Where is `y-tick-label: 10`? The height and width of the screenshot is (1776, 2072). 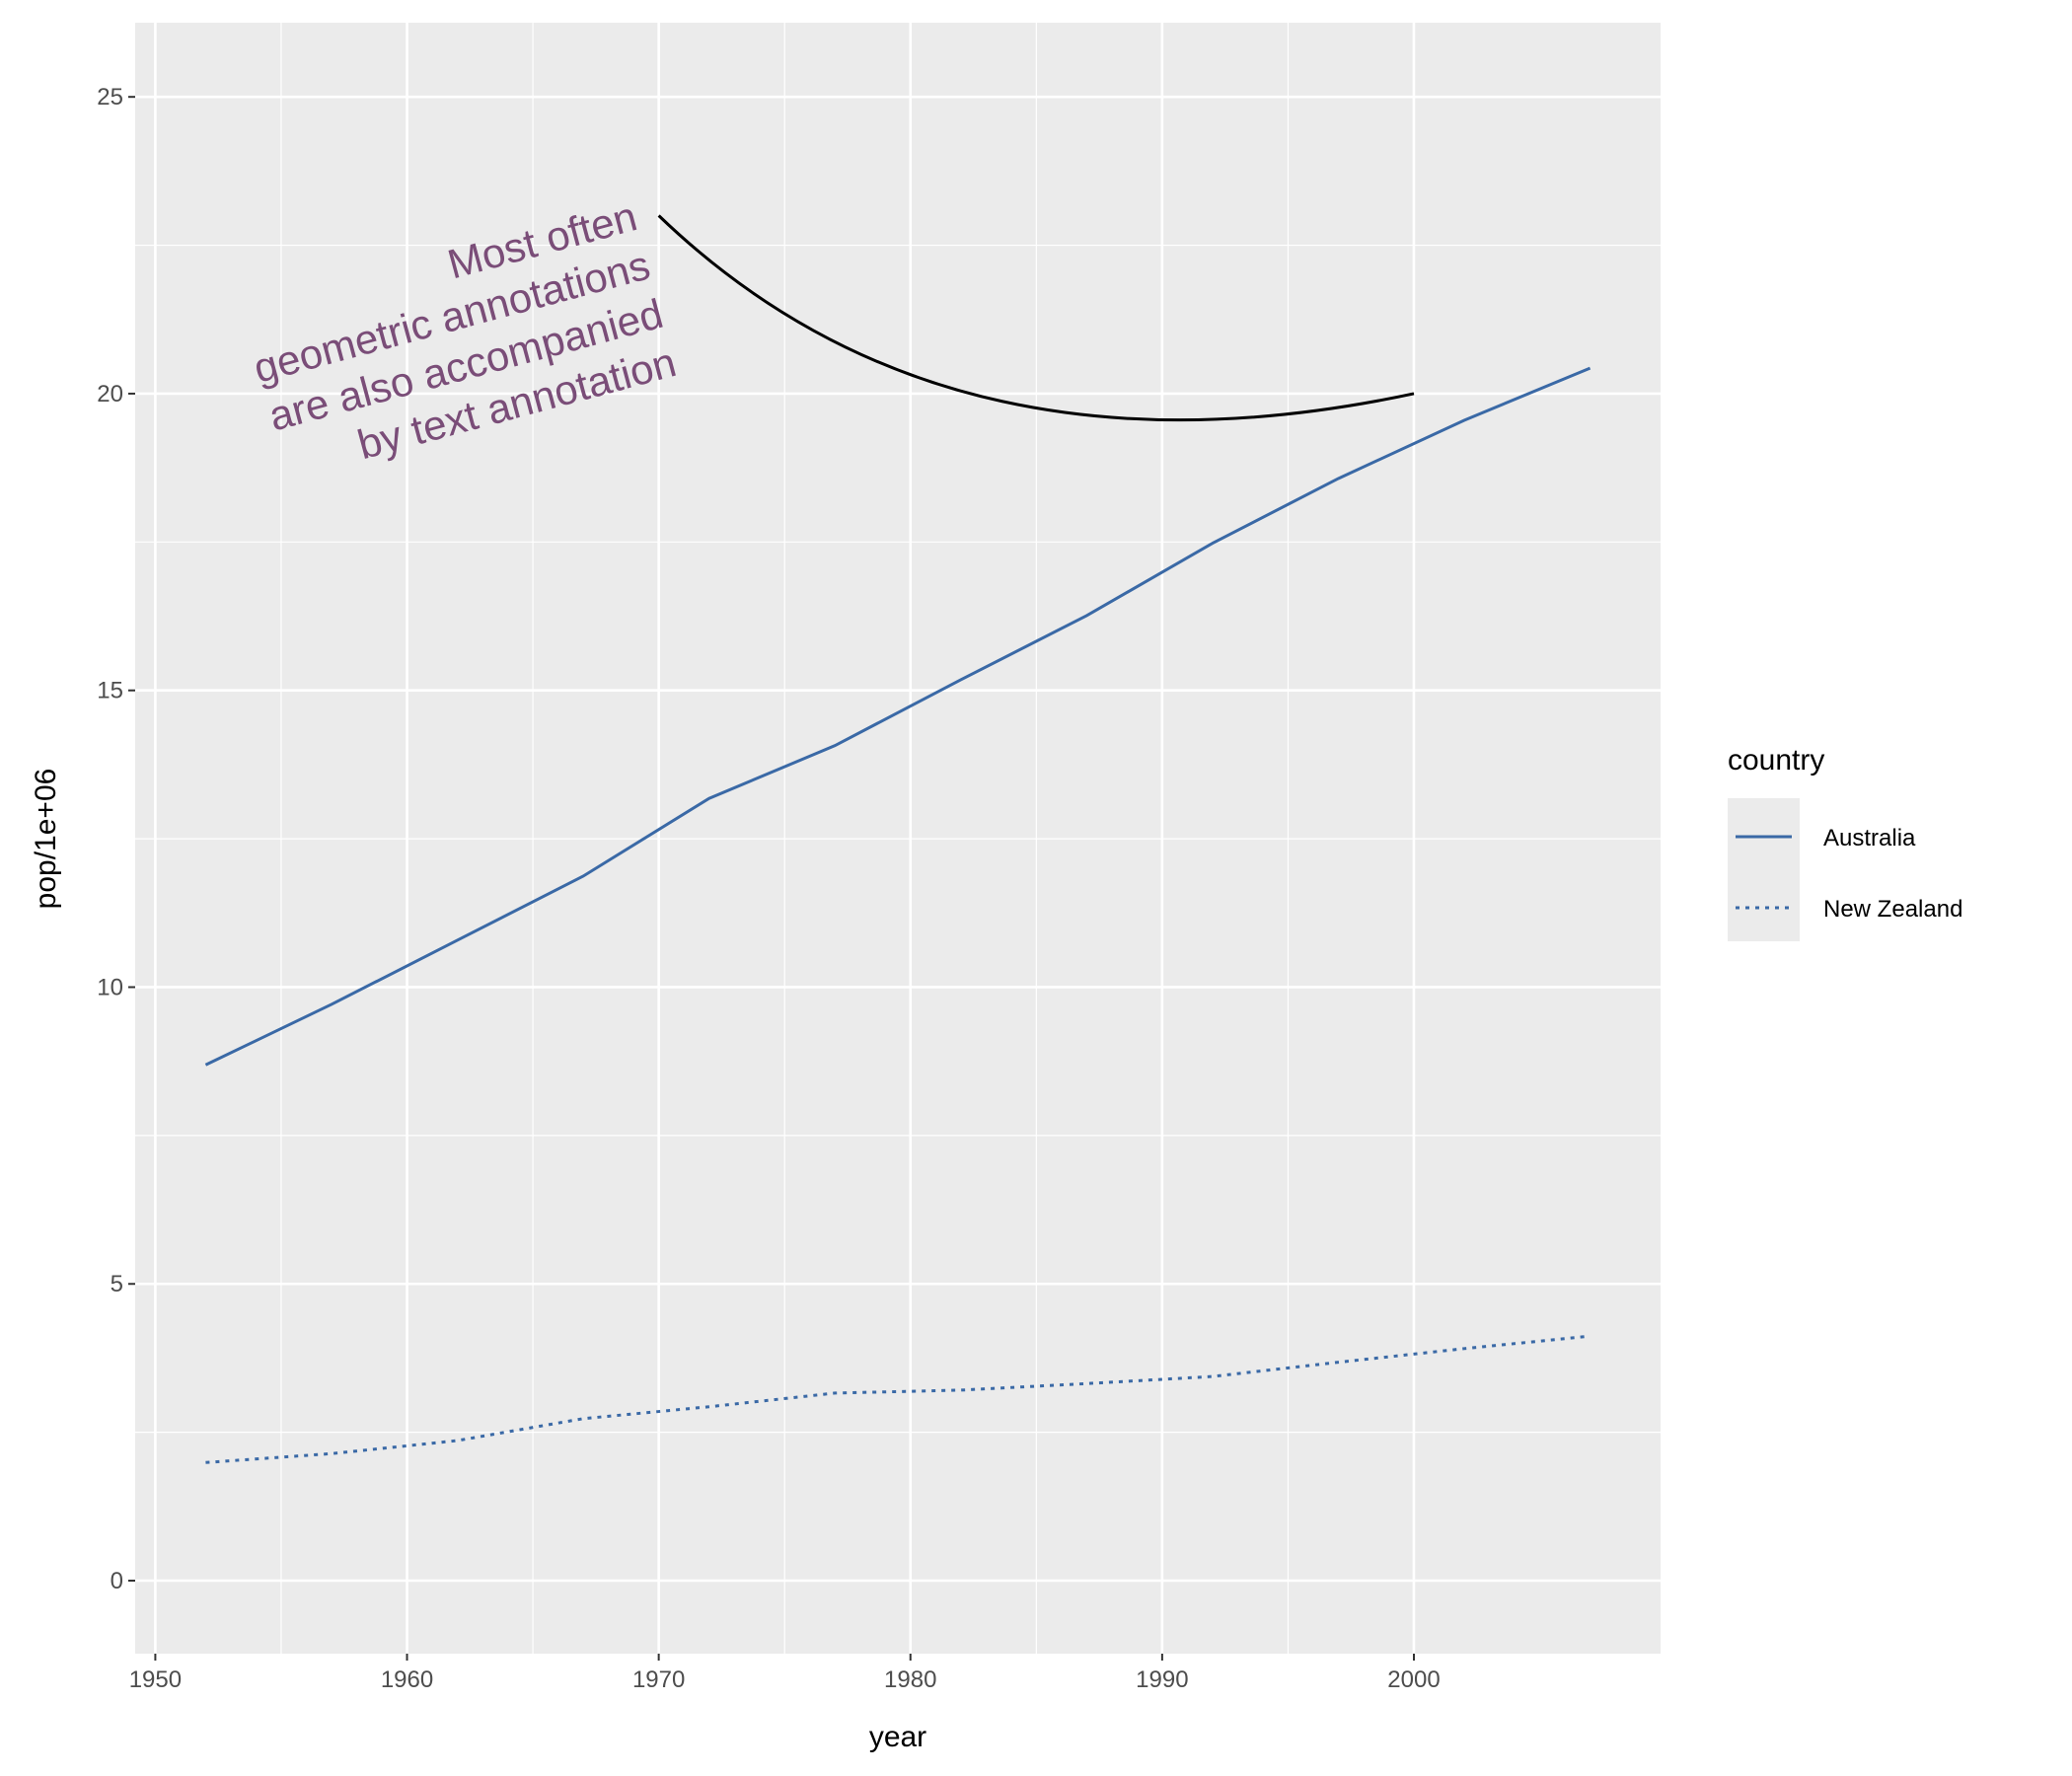 y-tick-label: 10 is located at coordinates (110, 987).